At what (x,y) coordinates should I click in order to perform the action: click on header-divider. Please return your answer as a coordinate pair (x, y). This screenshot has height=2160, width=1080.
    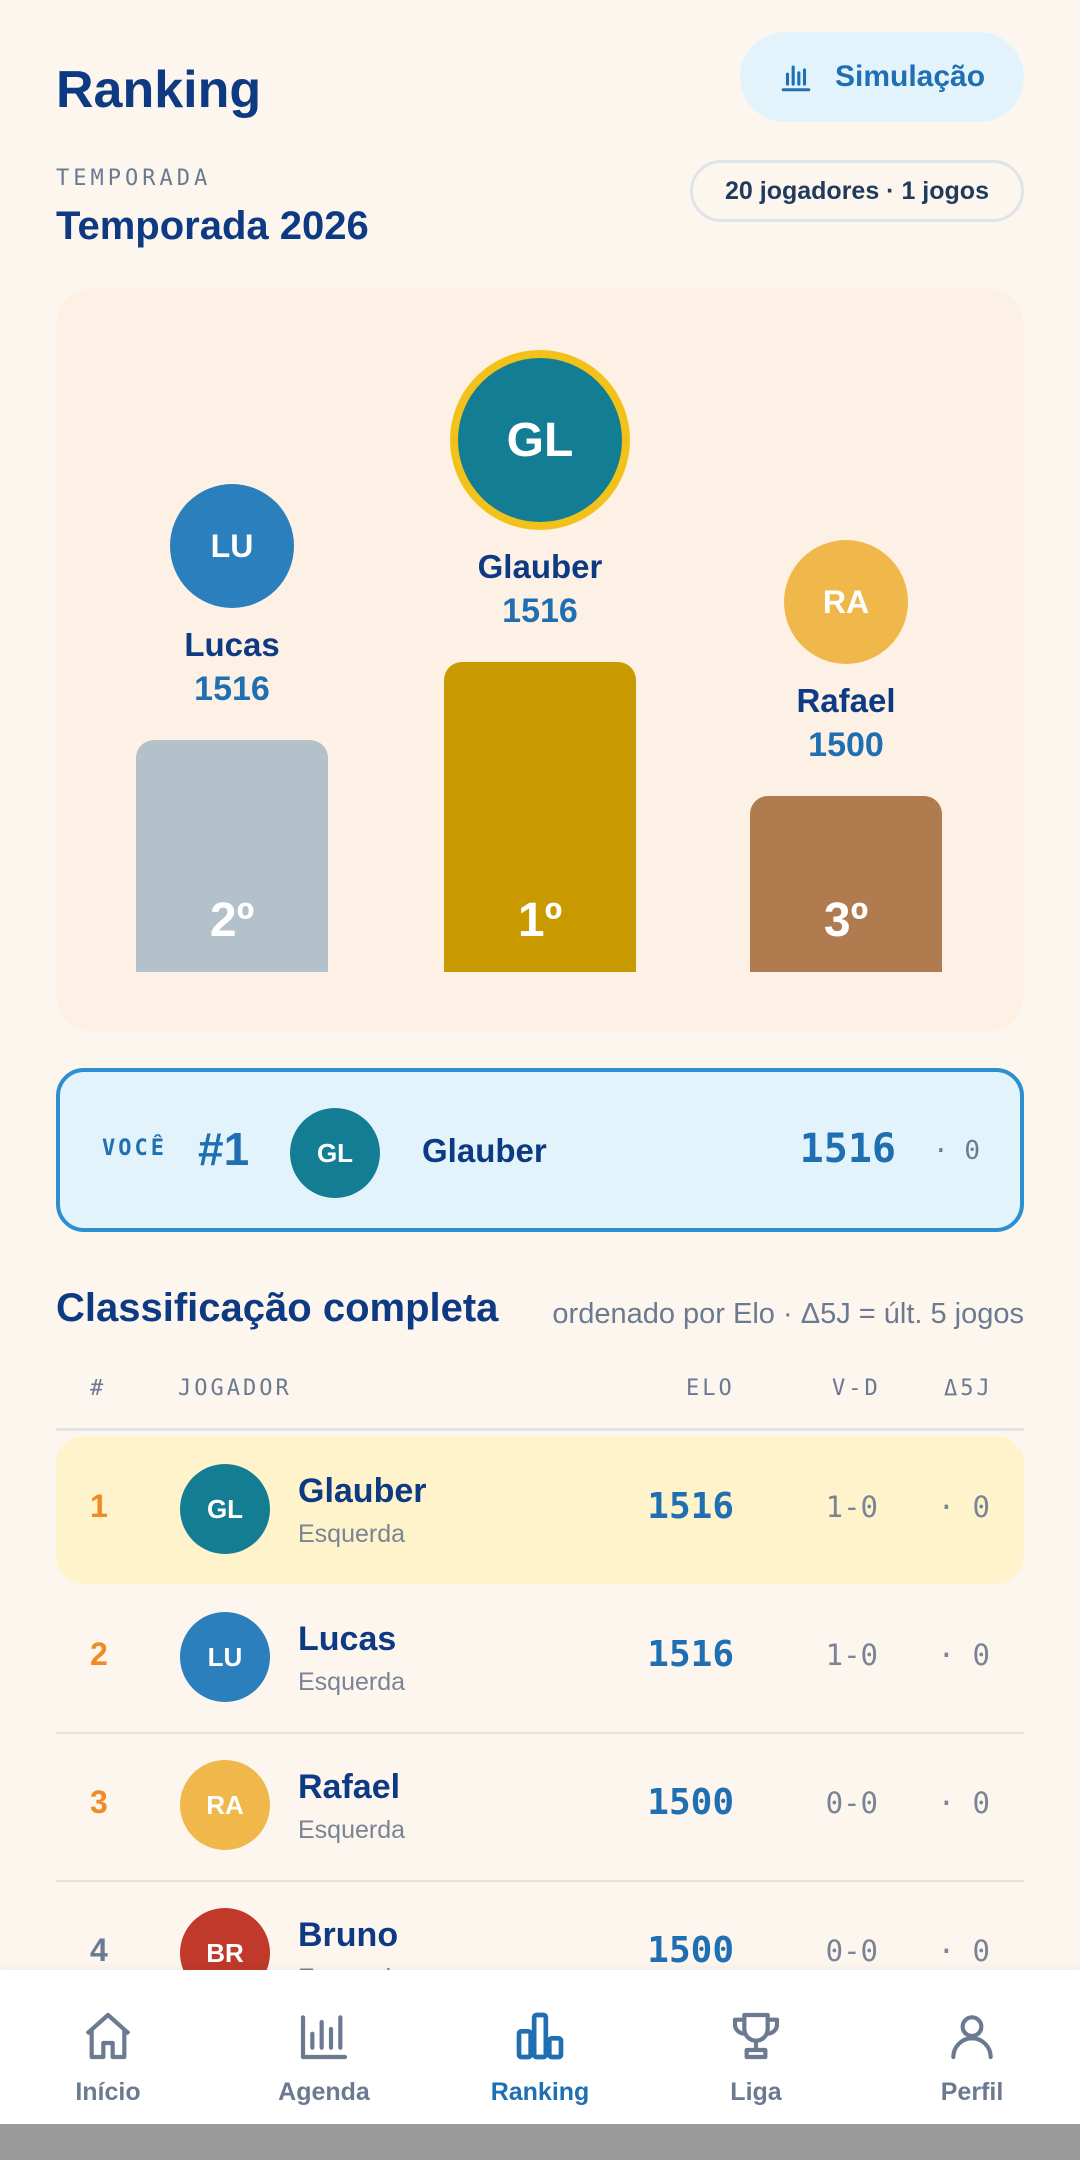
    Looking at the image, I should click on (540, 1429).